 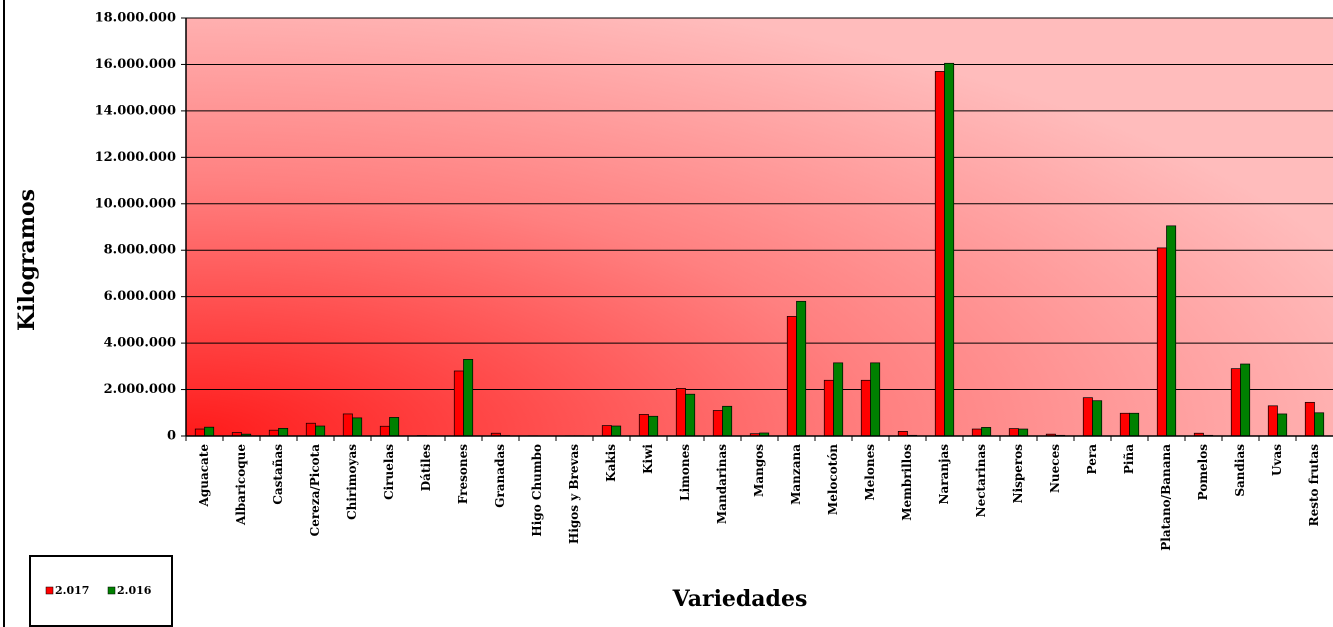 I want to click on x-tick-label: Sandias, so click(x=1240, y=470).